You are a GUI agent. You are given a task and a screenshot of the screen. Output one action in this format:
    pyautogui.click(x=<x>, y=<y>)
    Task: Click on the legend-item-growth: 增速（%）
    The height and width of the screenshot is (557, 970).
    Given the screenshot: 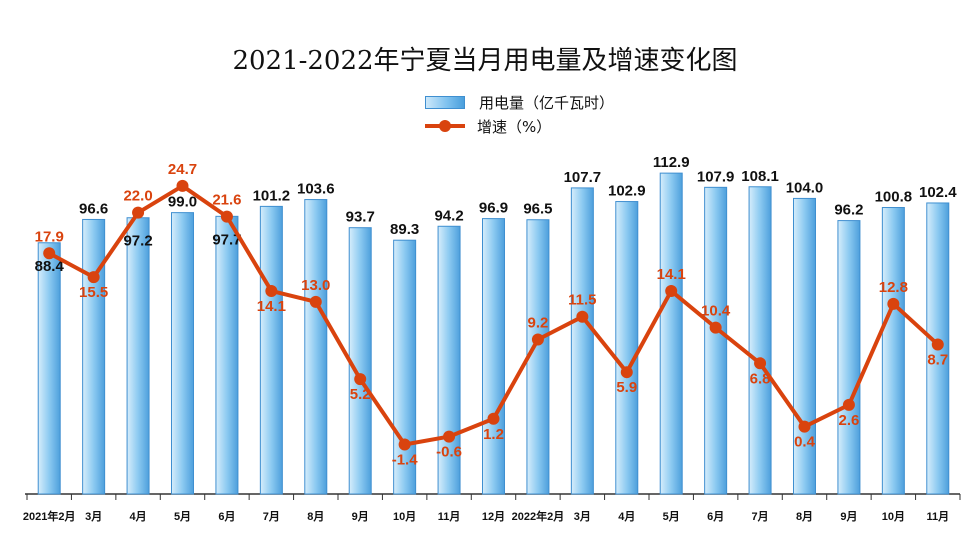 What is the action you would take?
    pyautogui.click(x=519, y=126)
    